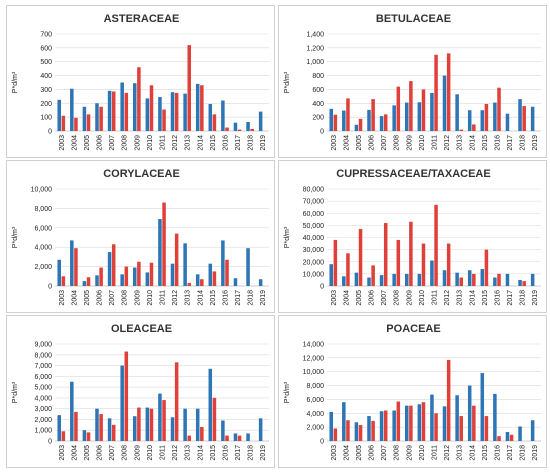 This screenshot has height=475, width=550. What do you see at coordinates (235, 437) in the screenshot?
I see `bar-blue-2017` at bounding box center [235, 437].